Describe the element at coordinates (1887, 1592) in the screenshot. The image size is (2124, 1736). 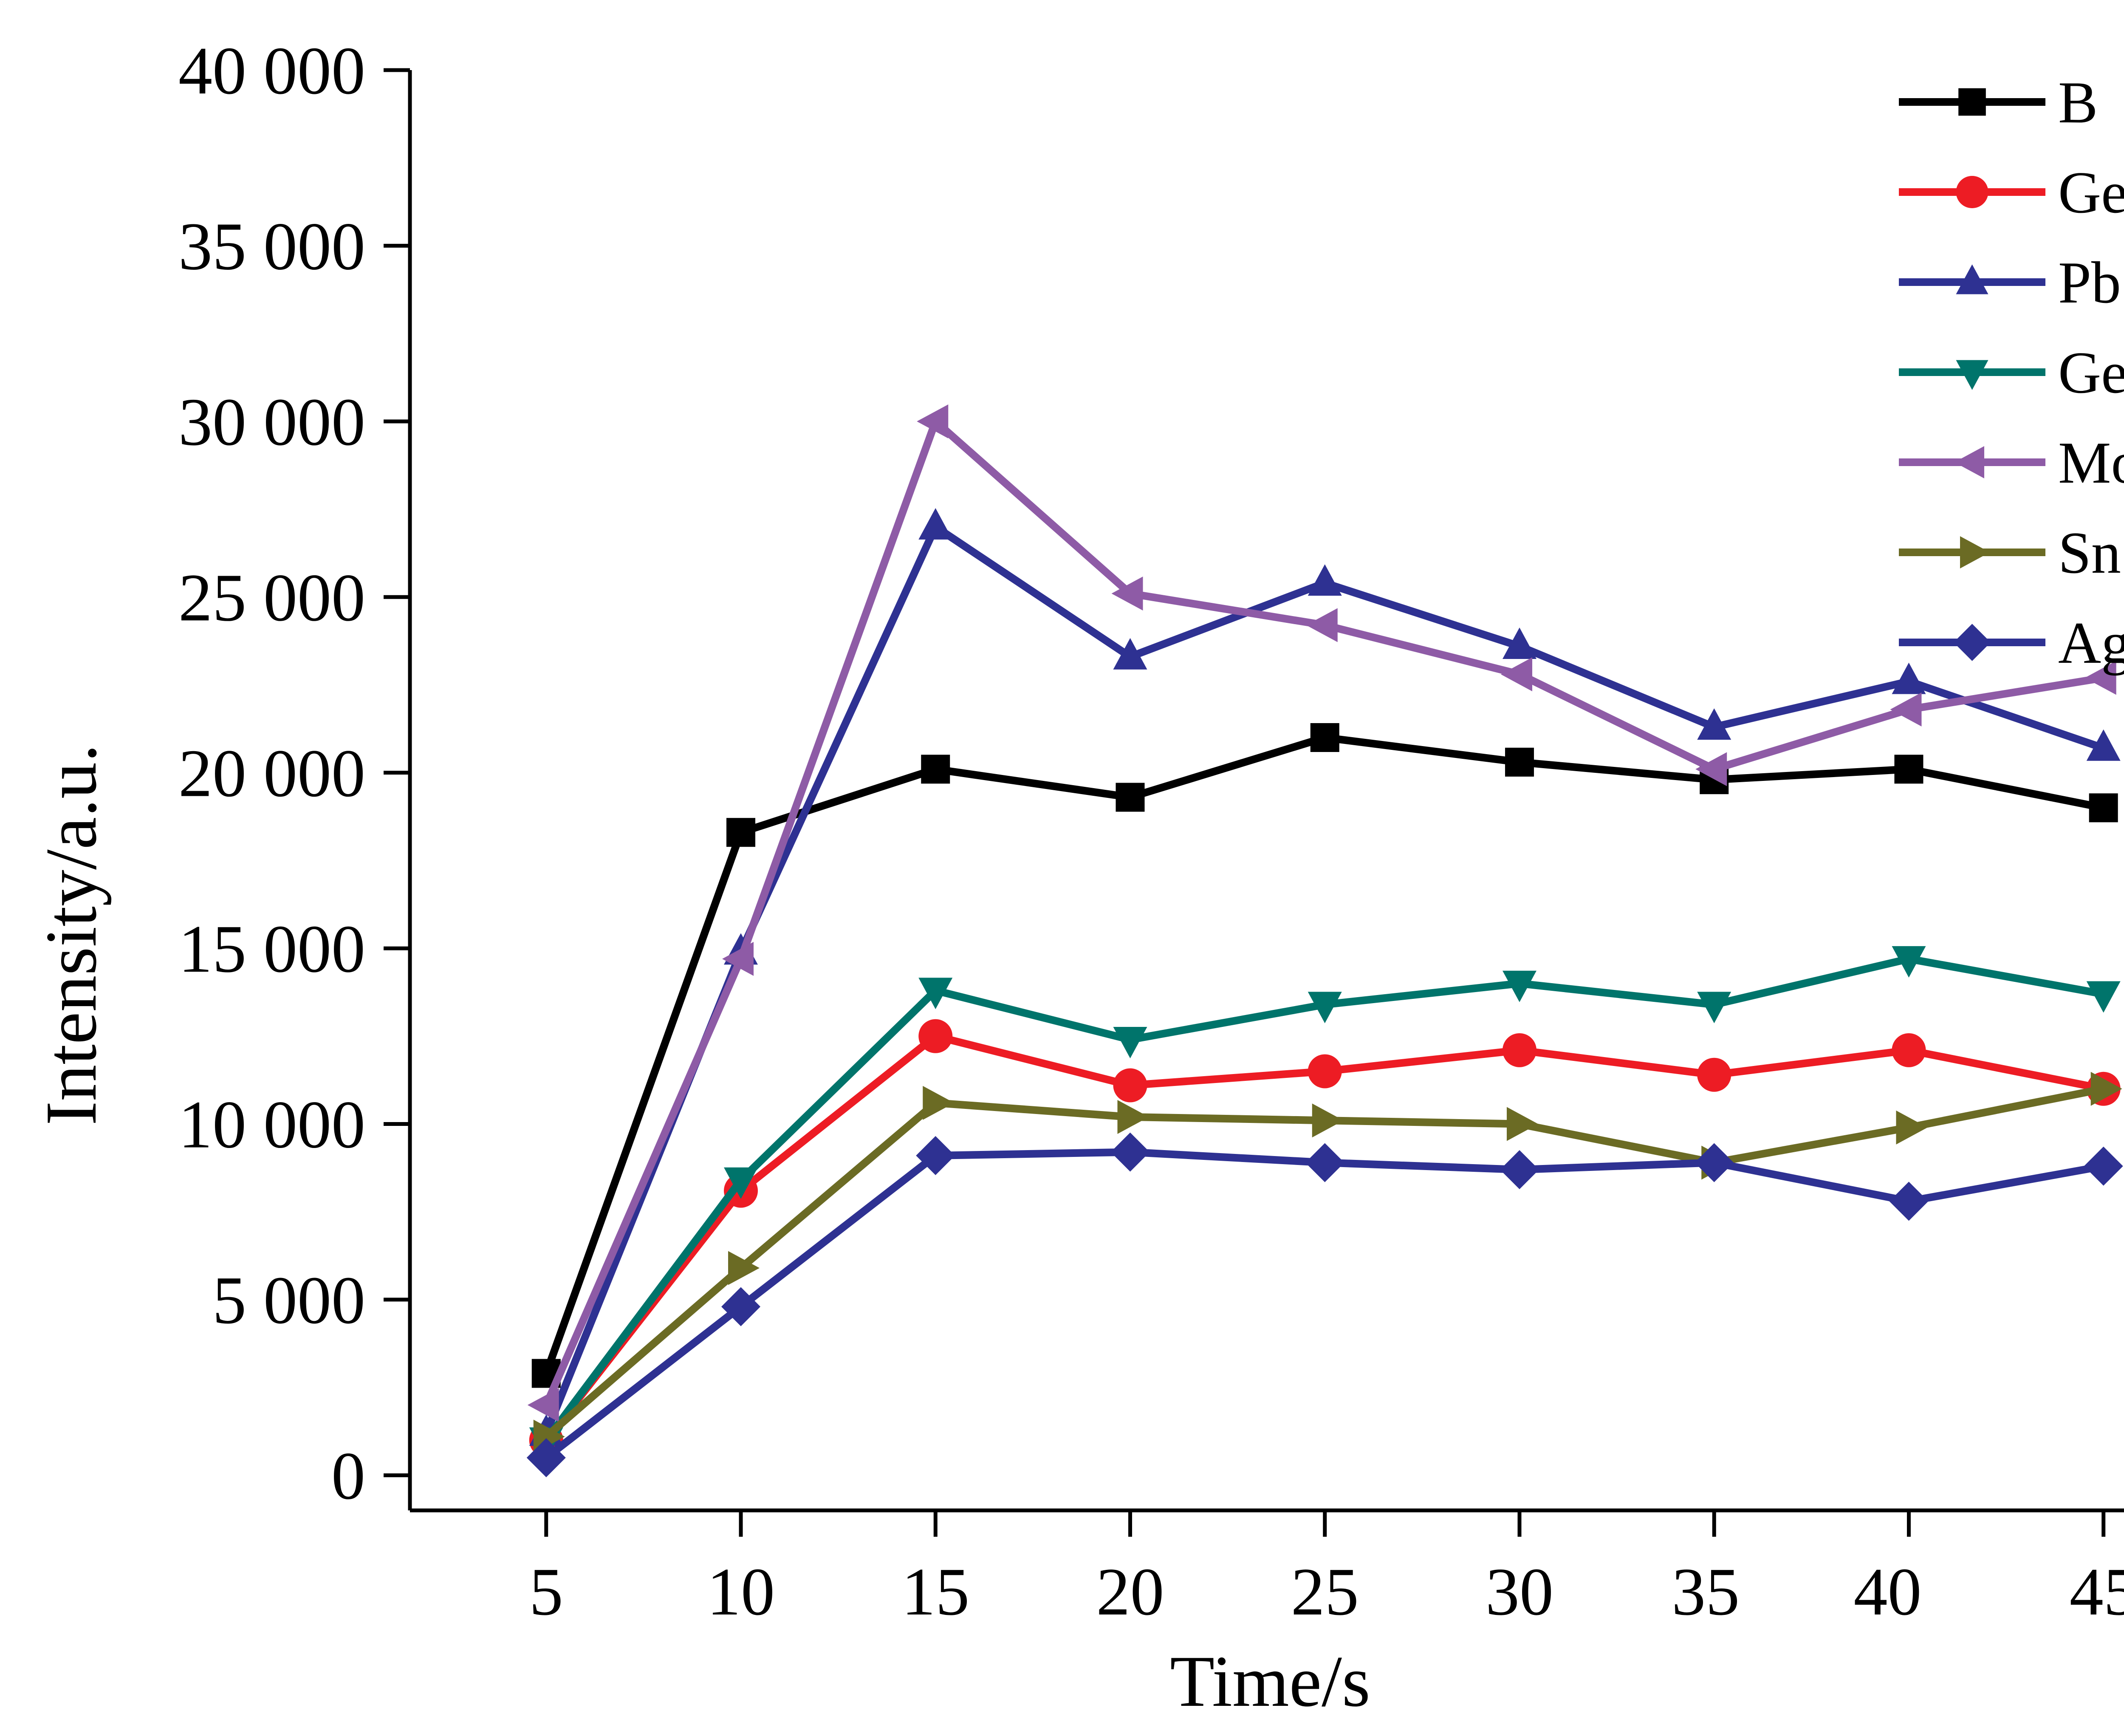
I see `x-tick-label: 40` at that location.